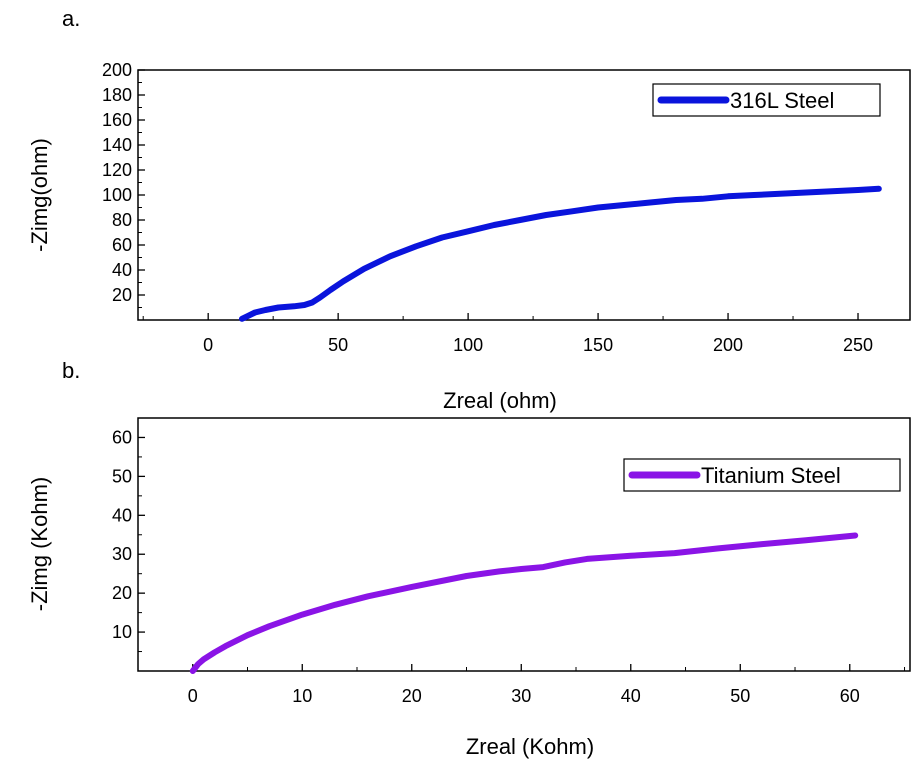 The height and width of the screenshot is (765, 913). I want to click on panel-b-label: b., so click(71, 370).